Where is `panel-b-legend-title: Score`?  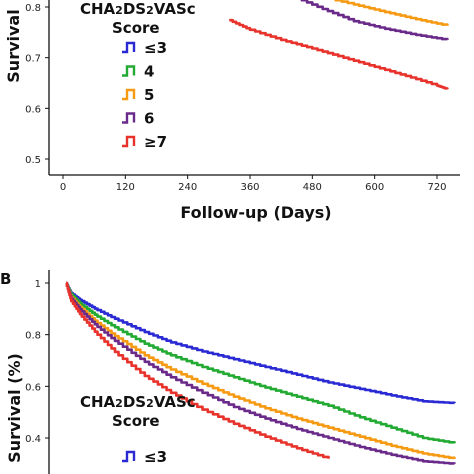 panel-b-legend-title: Score is located at coordinates (136, 421).